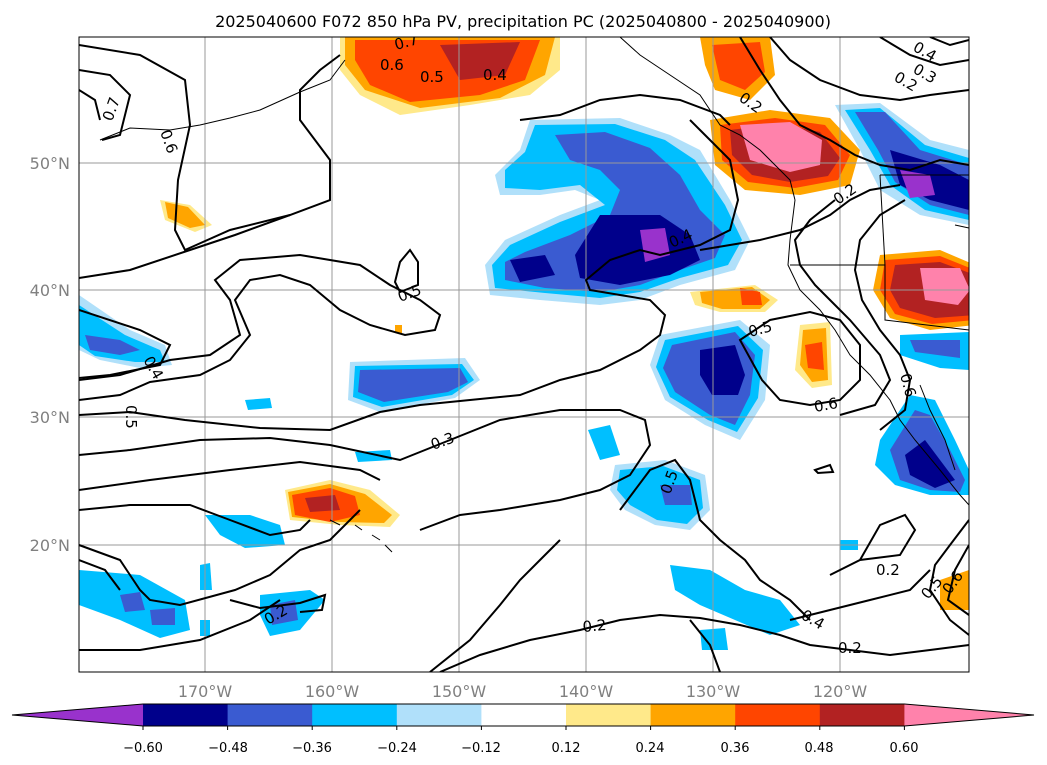 The width and height of the screenshot is (1047, 765). I want to click on contour-label: 0.4, so click(495, 75).